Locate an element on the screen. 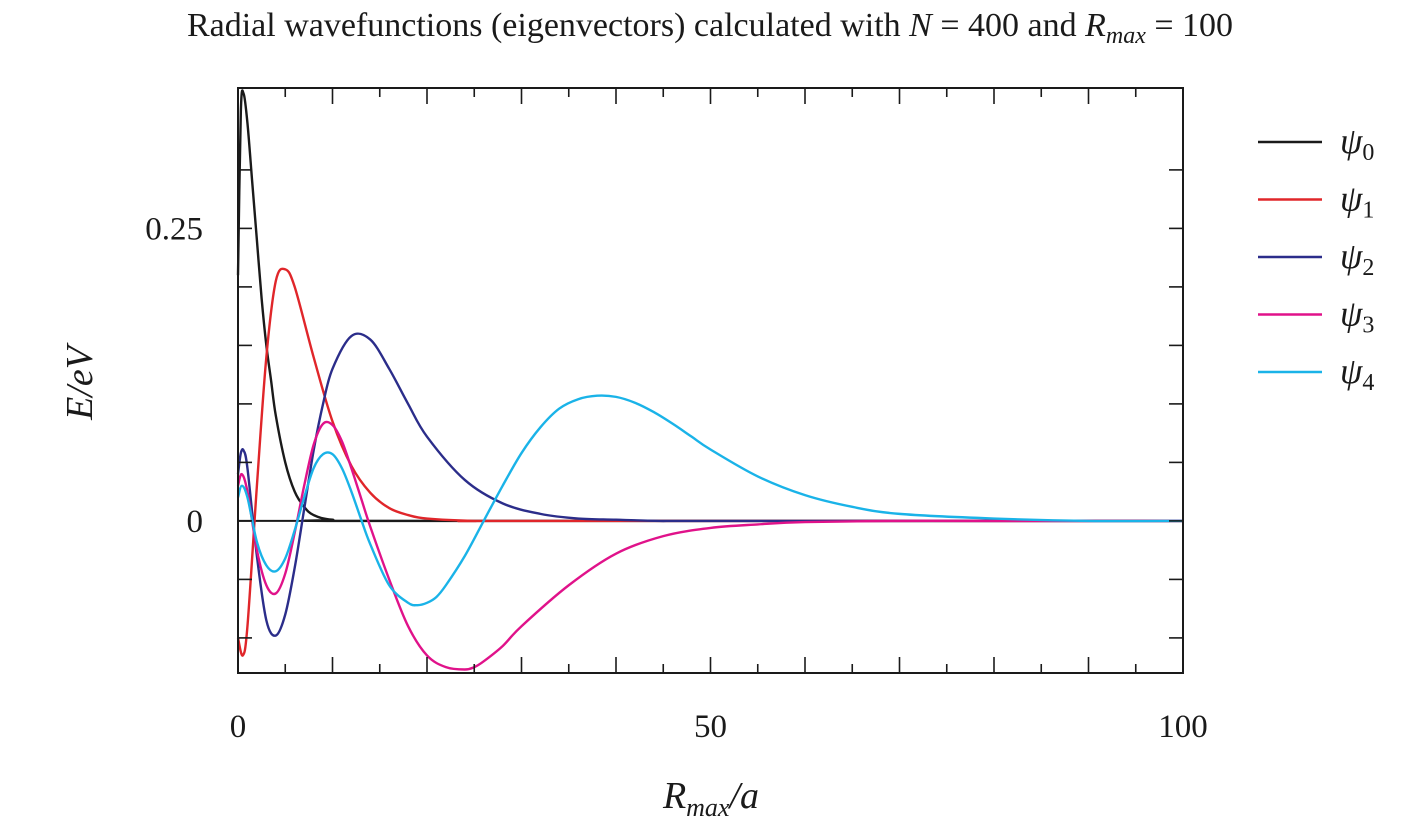  x-axis-label: Rmax/a is located at coordinates (710, 797).